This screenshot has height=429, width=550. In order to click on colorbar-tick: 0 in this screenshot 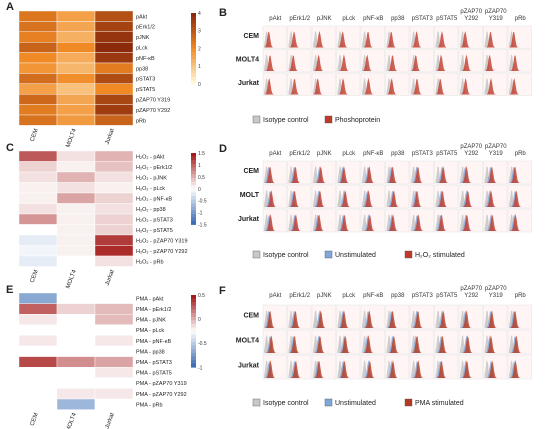, I will do `click(199, 190)`.